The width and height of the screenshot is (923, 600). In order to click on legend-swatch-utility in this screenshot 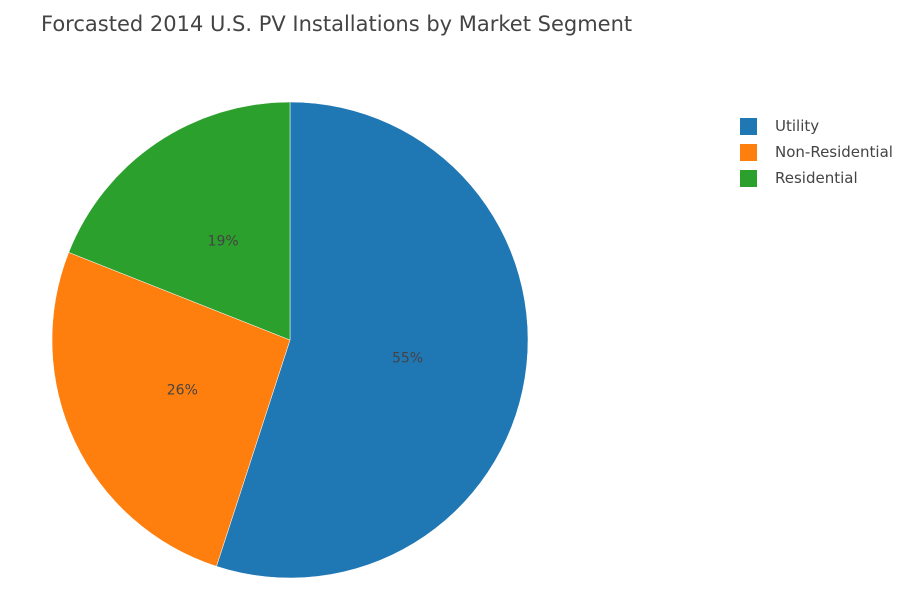, I will do `click(748, 126)`.